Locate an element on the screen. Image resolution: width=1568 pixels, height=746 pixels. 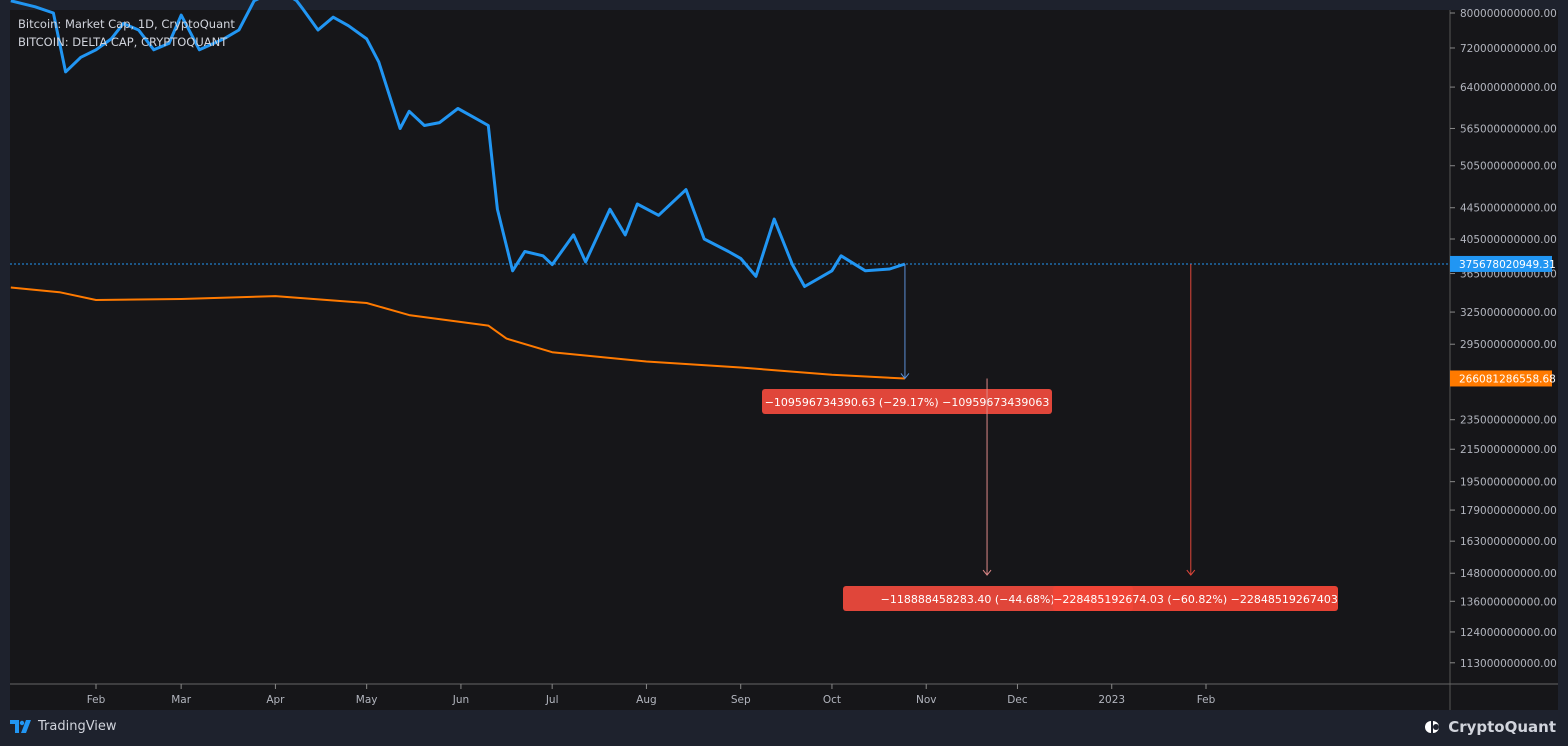
x-tick-label: Jun is located at coordinates (460, 700).